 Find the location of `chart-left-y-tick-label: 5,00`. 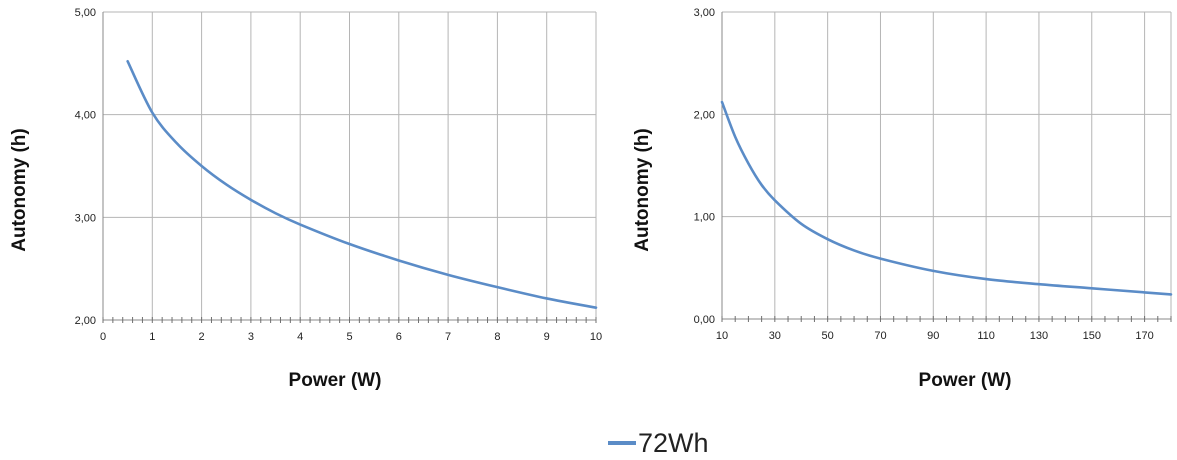

chart-left-y-tick-label: 5,00 is located at coordinates (85, 13).